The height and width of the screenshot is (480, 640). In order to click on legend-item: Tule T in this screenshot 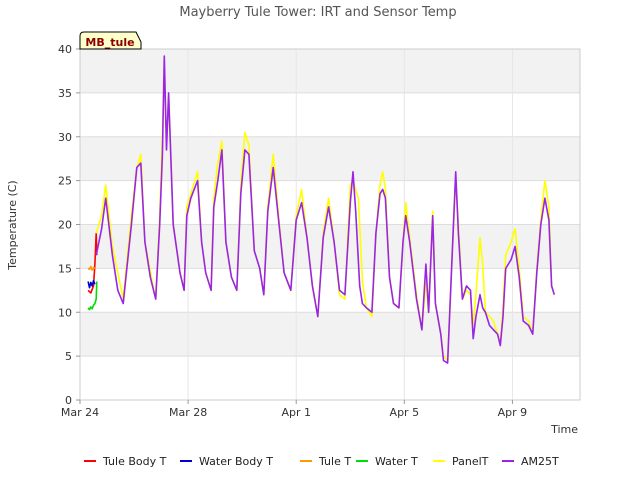, I will do `click(325, 461)`.